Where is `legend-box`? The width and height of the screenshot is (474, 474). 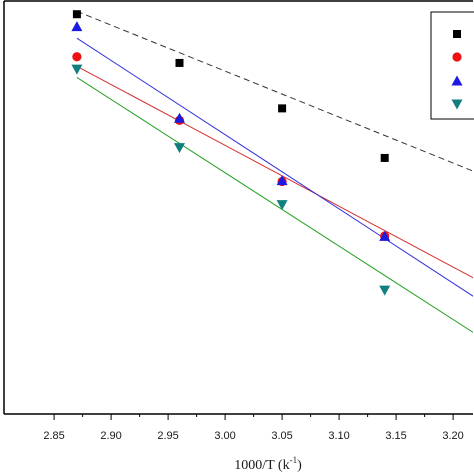
legend-box is located at coordinates (452, 65).